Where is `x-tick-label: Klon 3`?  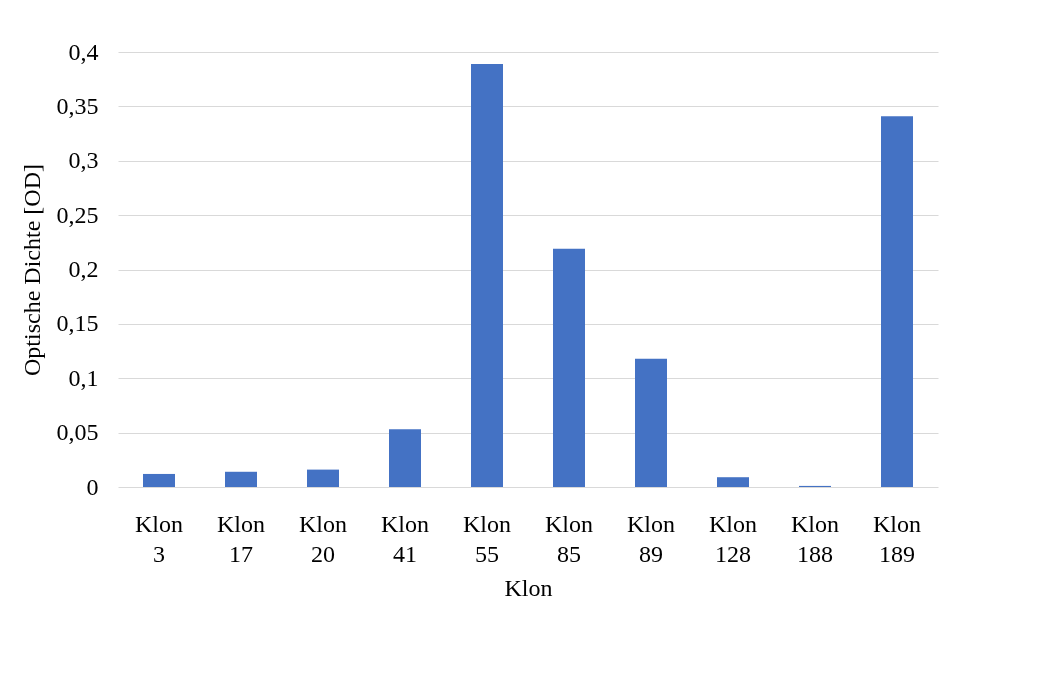 x-tick-label: Klon 3 is located at coordinates (159, 538).